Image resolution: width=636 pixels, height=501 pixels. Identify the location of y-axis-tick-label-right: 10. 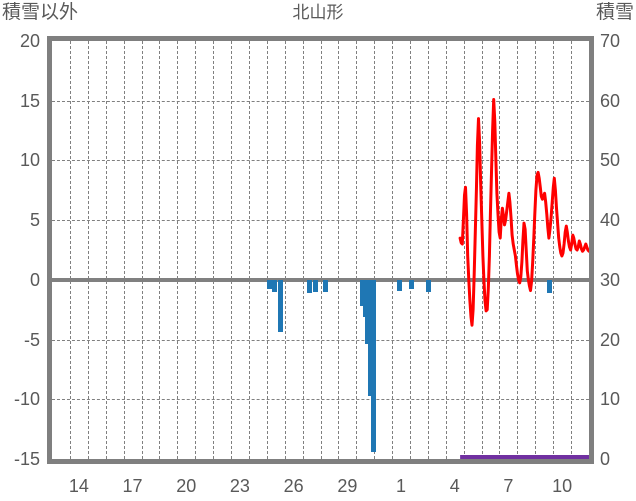
(610, 399).